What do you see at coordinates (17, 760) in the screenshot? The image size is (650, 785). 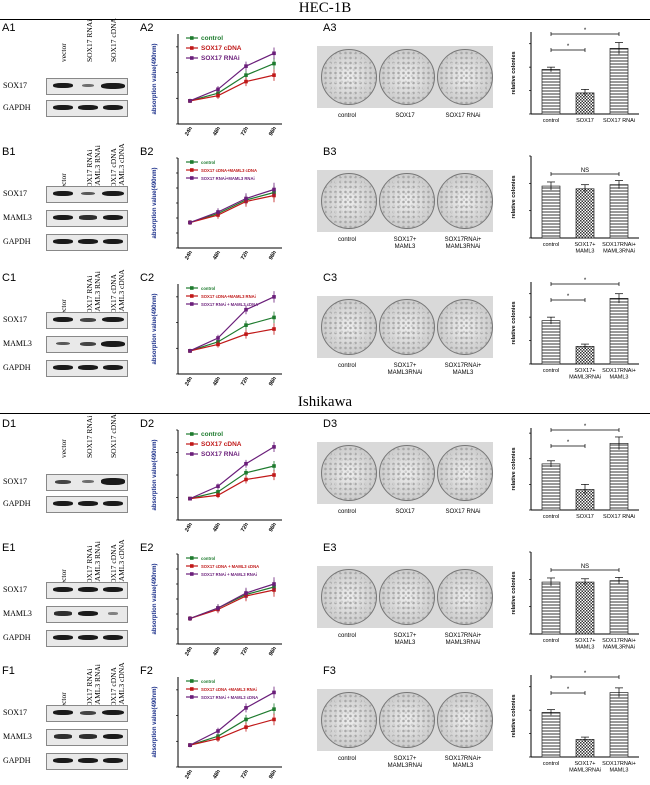 I see `blot-f-protein-label: GAPDH` at bounding box center [17, 760].